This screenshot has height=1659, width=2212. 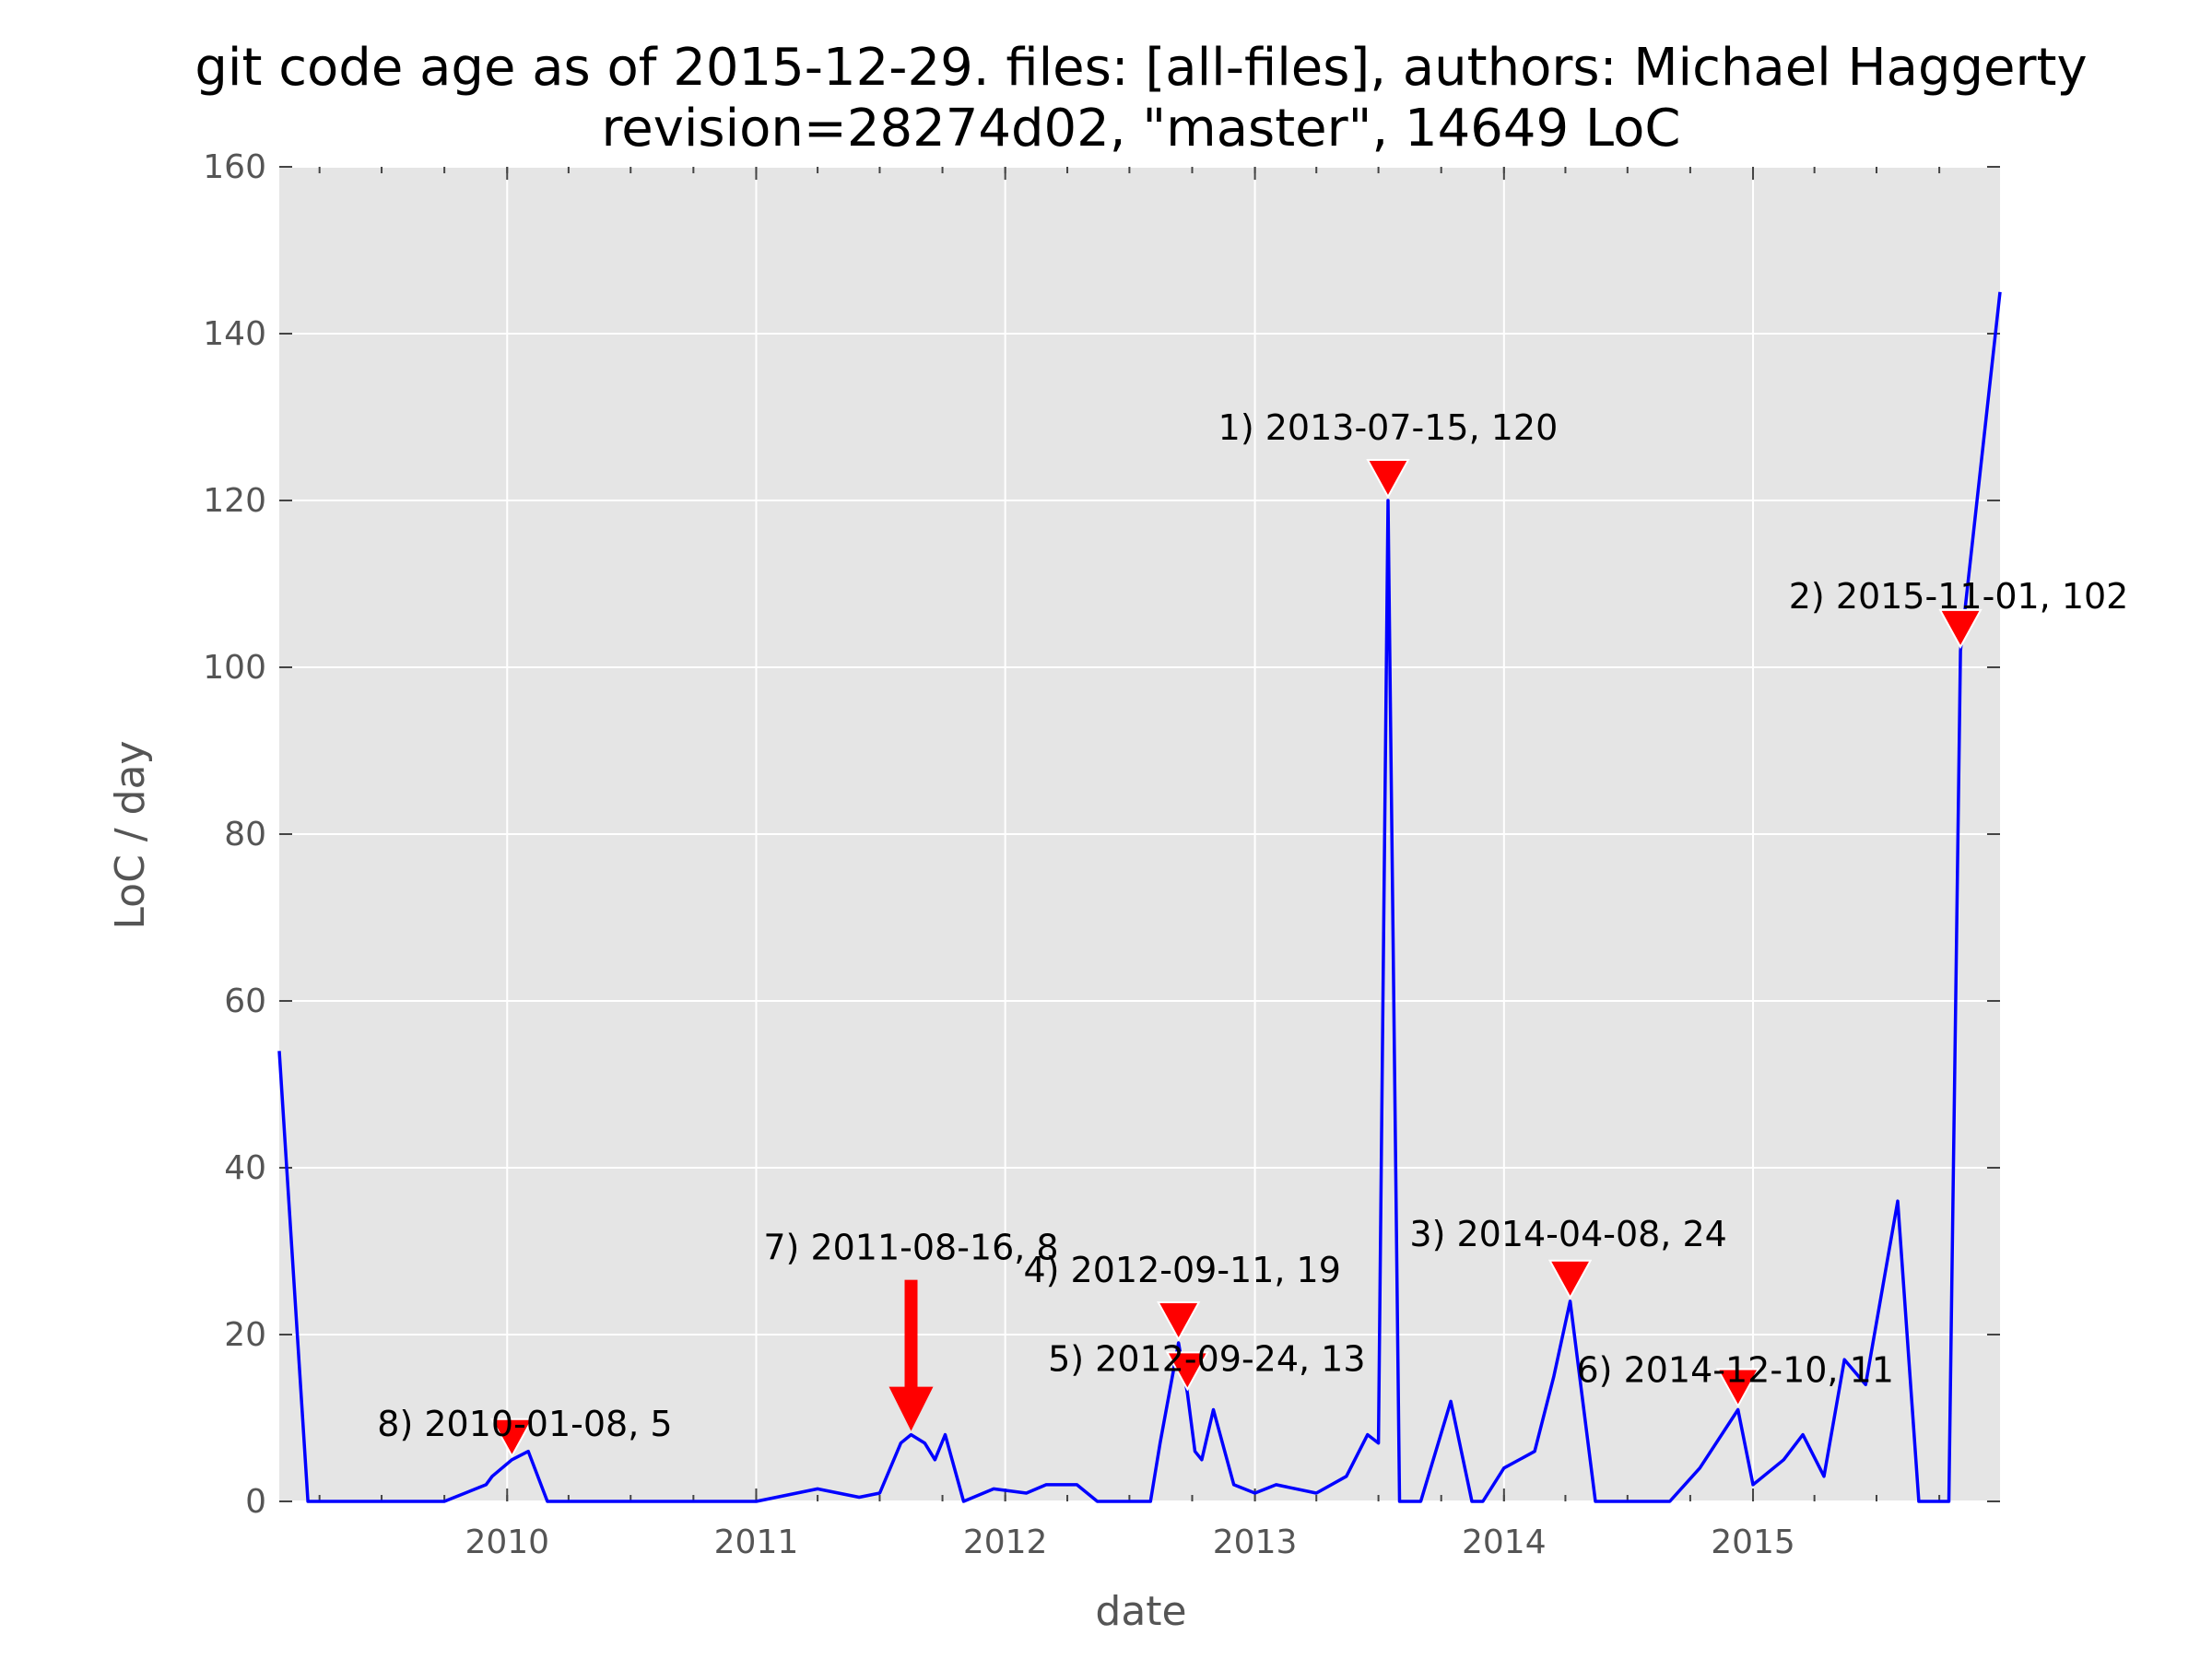 I want to click on x-tick-label: 2010, so click(x=507, y=1542).